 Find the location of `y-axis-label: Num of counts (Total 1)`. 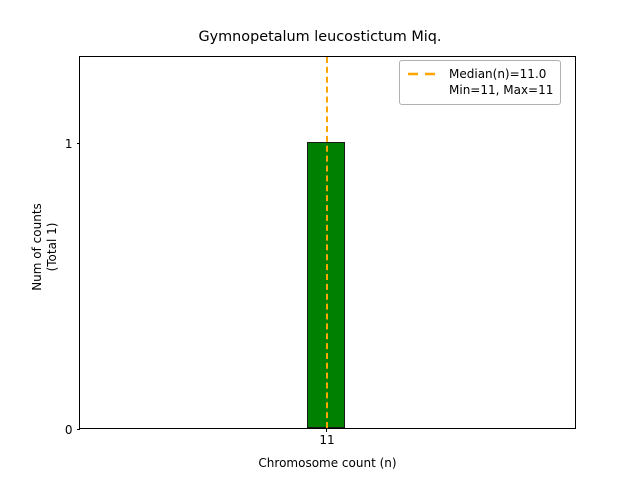

y-axis-label: Num of counts (Total 1) is located at coordinates (44, 247).